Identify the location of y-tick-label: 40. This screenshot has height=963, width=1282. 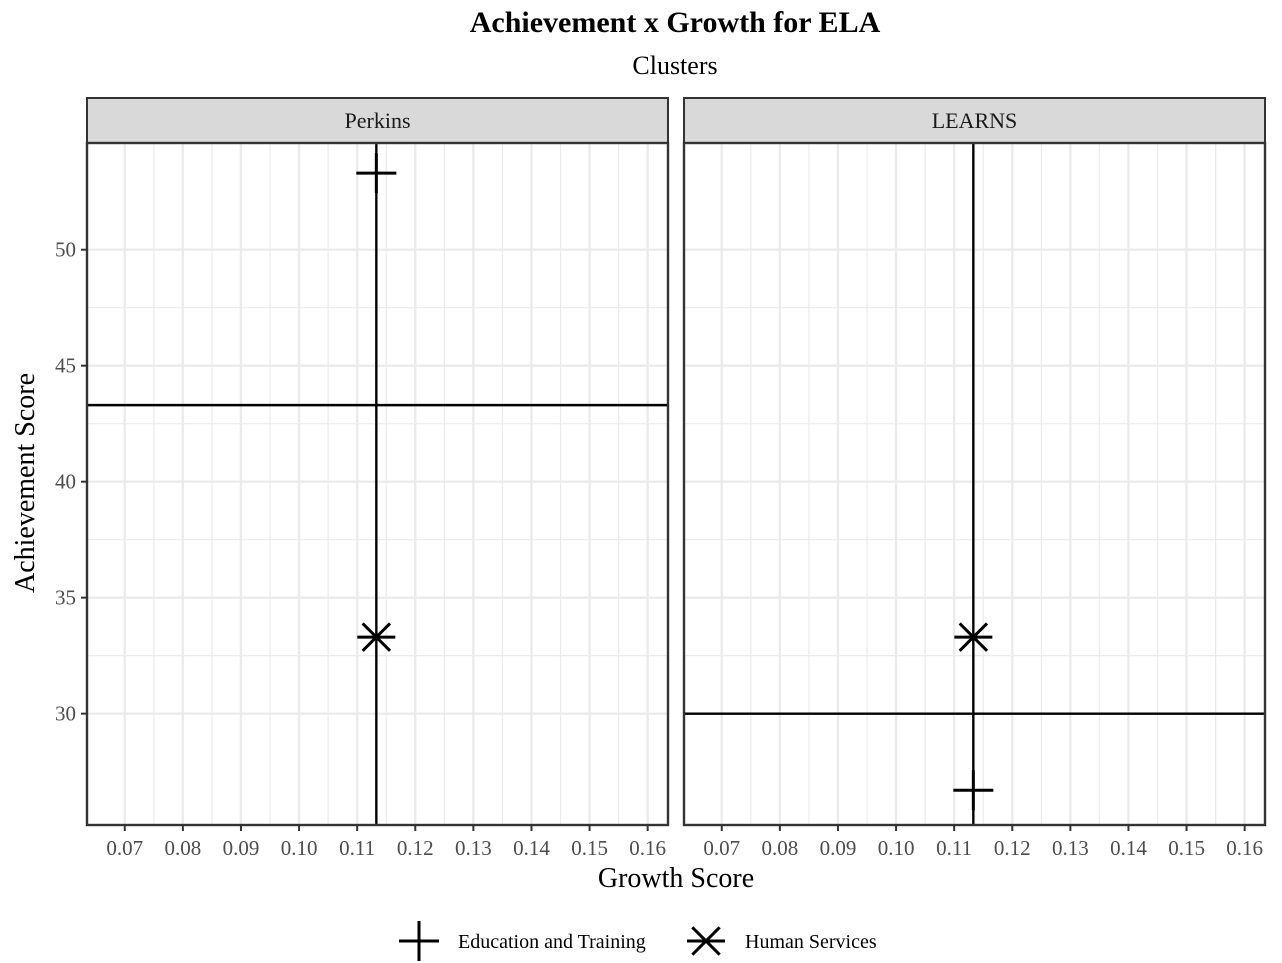
(65, 482).